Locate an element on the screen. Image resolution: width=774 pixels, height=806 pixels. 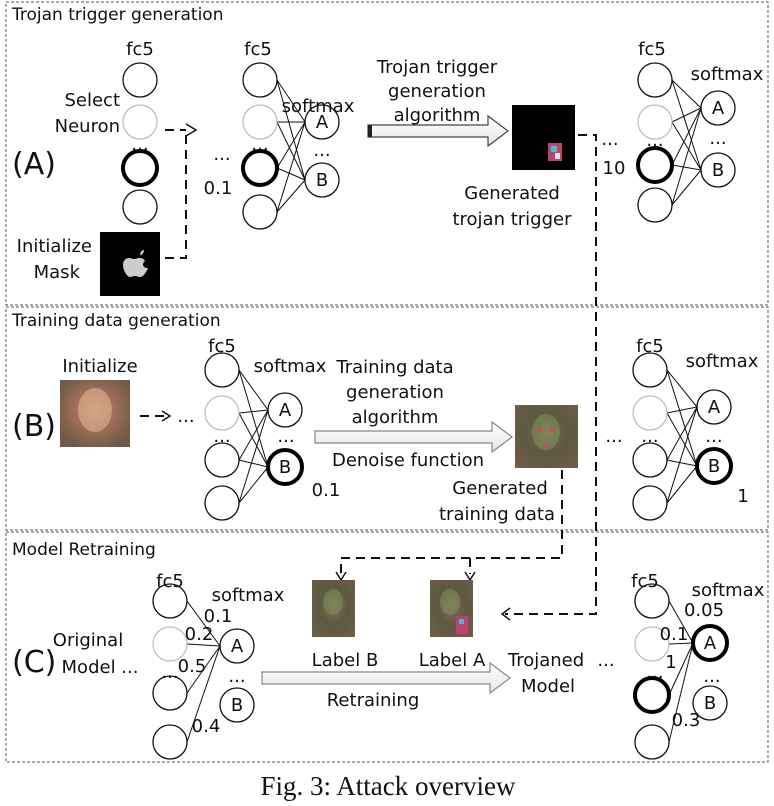
denoise-function-label: Denoise function is located at coordinates (408, 460).